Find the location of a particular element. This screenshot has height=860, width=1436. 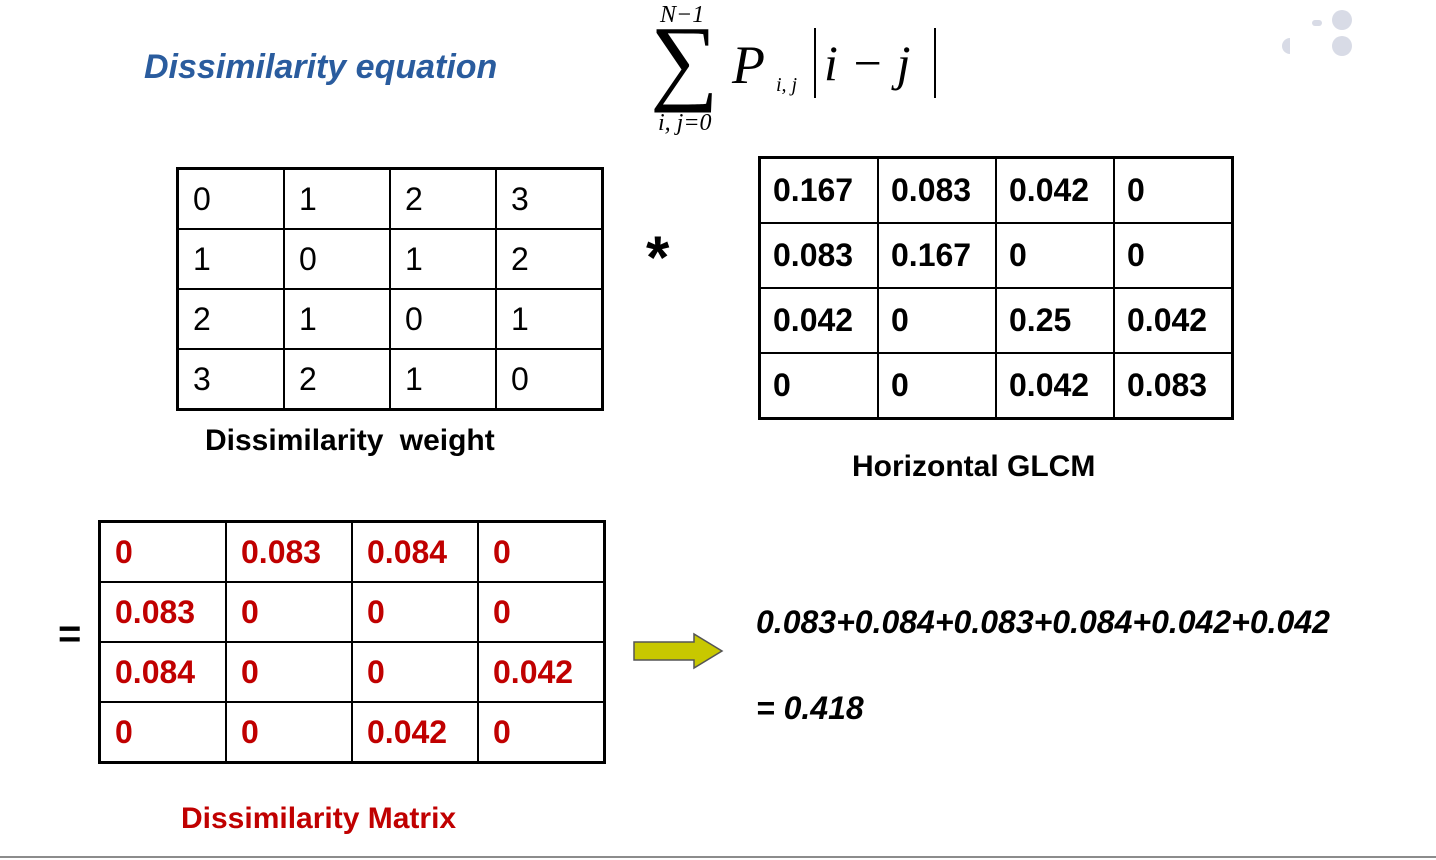

bottom-divider is located at coordinates (718, 857).